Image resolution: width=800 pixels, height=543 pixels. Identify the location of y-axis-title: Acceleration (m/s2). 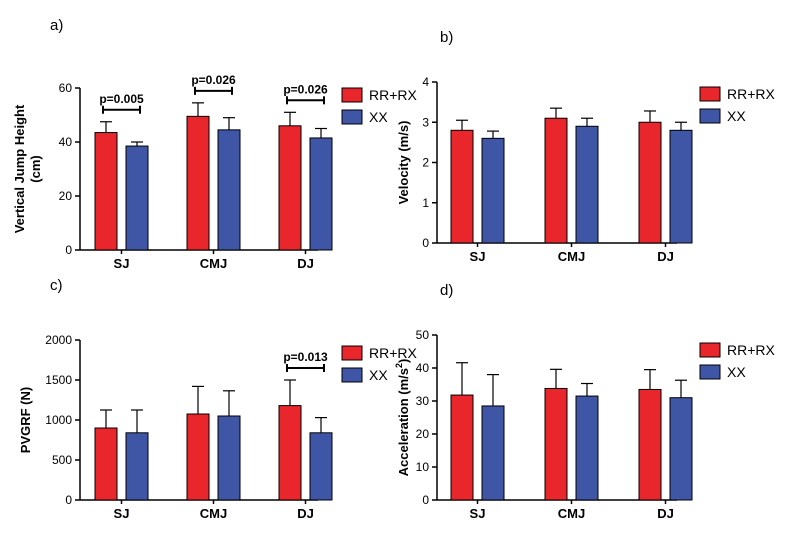
(402, 418).